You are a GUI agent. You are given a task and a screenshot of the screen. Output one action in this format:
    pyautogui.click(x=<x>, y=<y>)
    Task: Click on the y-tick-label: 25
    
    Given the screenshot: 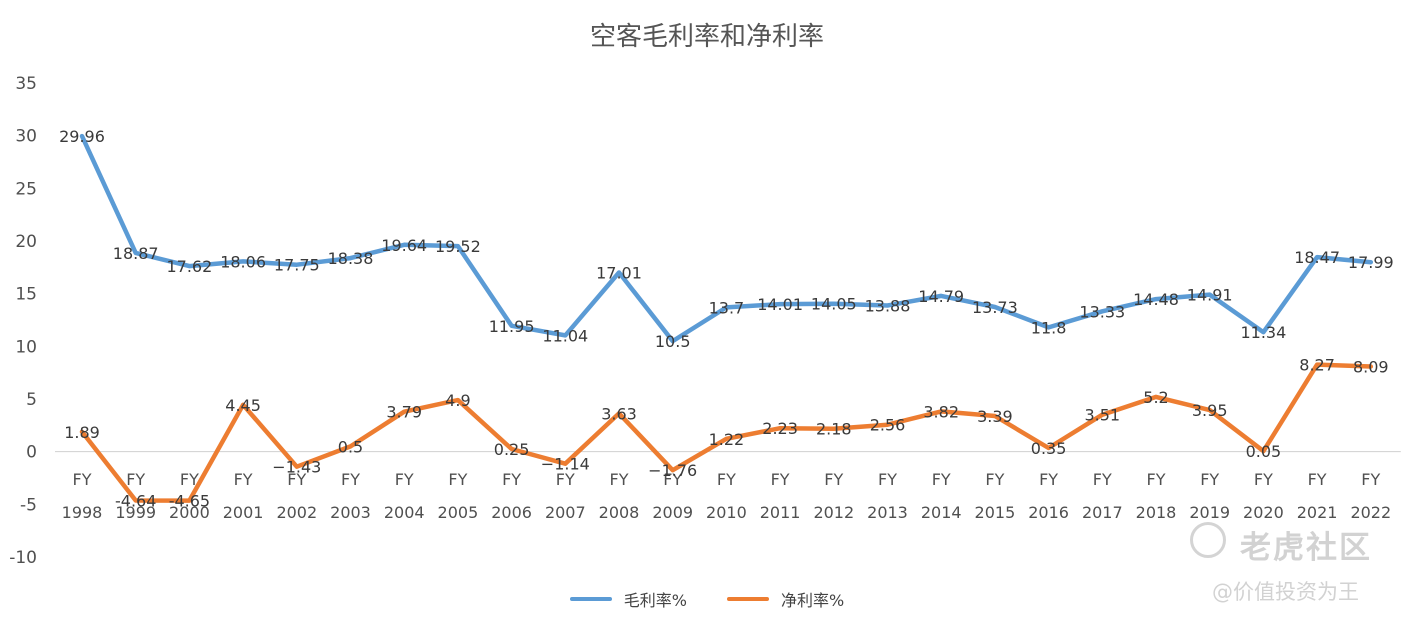 What is the action you would take?
    pyautogui.click(x=26, y=189)
    